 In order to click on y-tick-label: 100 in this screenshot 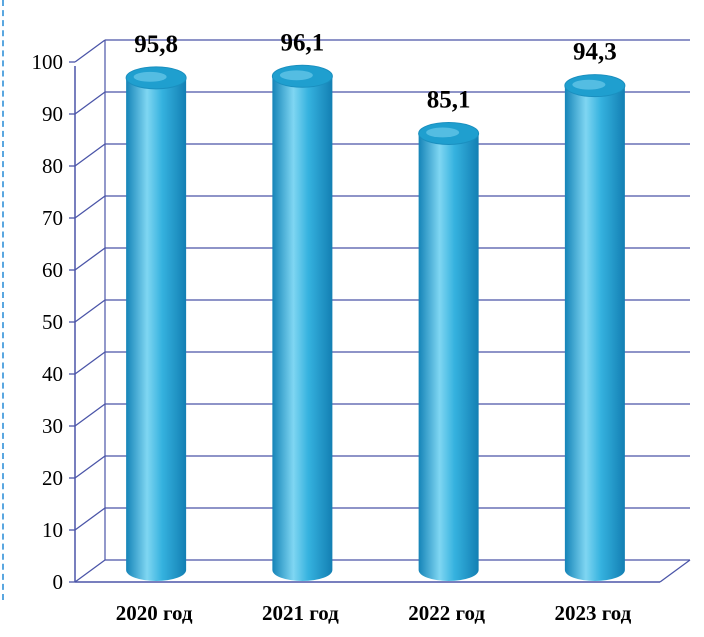, I will do `click(48, 62)`.